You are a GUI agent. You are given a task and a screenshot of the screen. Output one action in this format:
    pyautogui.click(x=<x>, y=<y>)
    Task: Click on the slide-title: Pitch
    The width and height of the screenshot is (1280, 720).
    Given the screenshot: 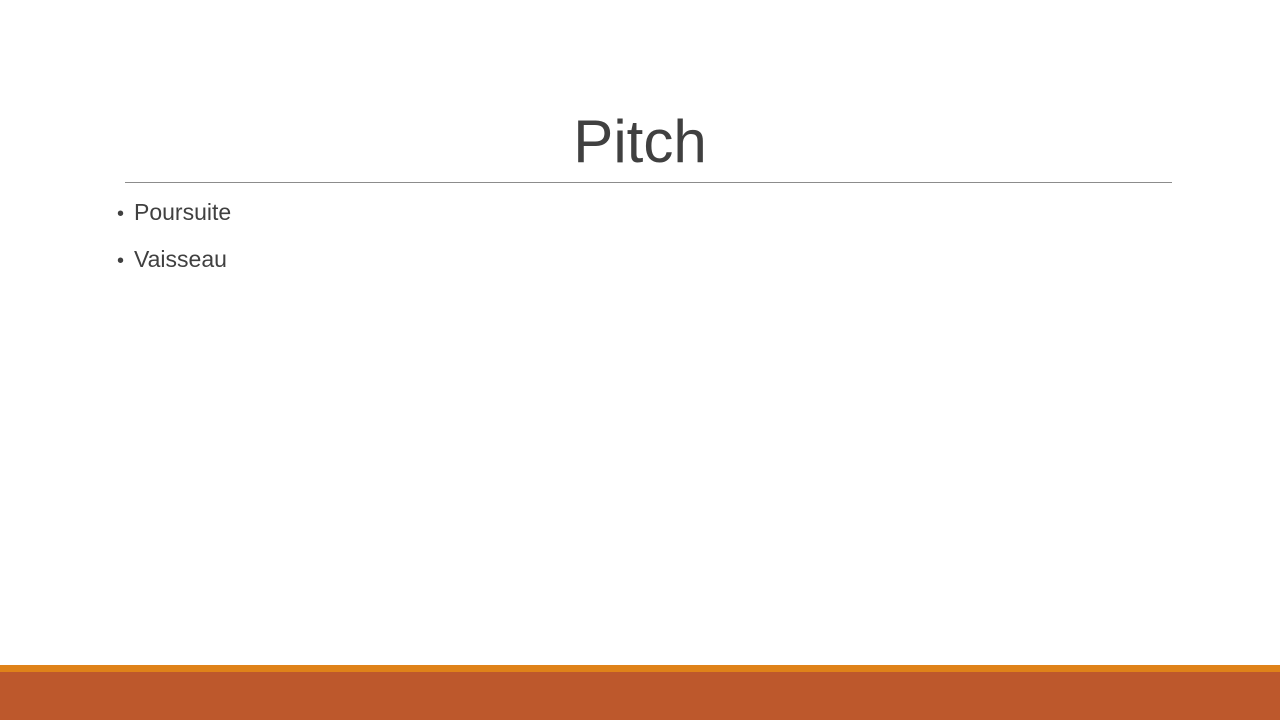 What is the action you would take?
    pyautogui.click(x=640, y=141)
    